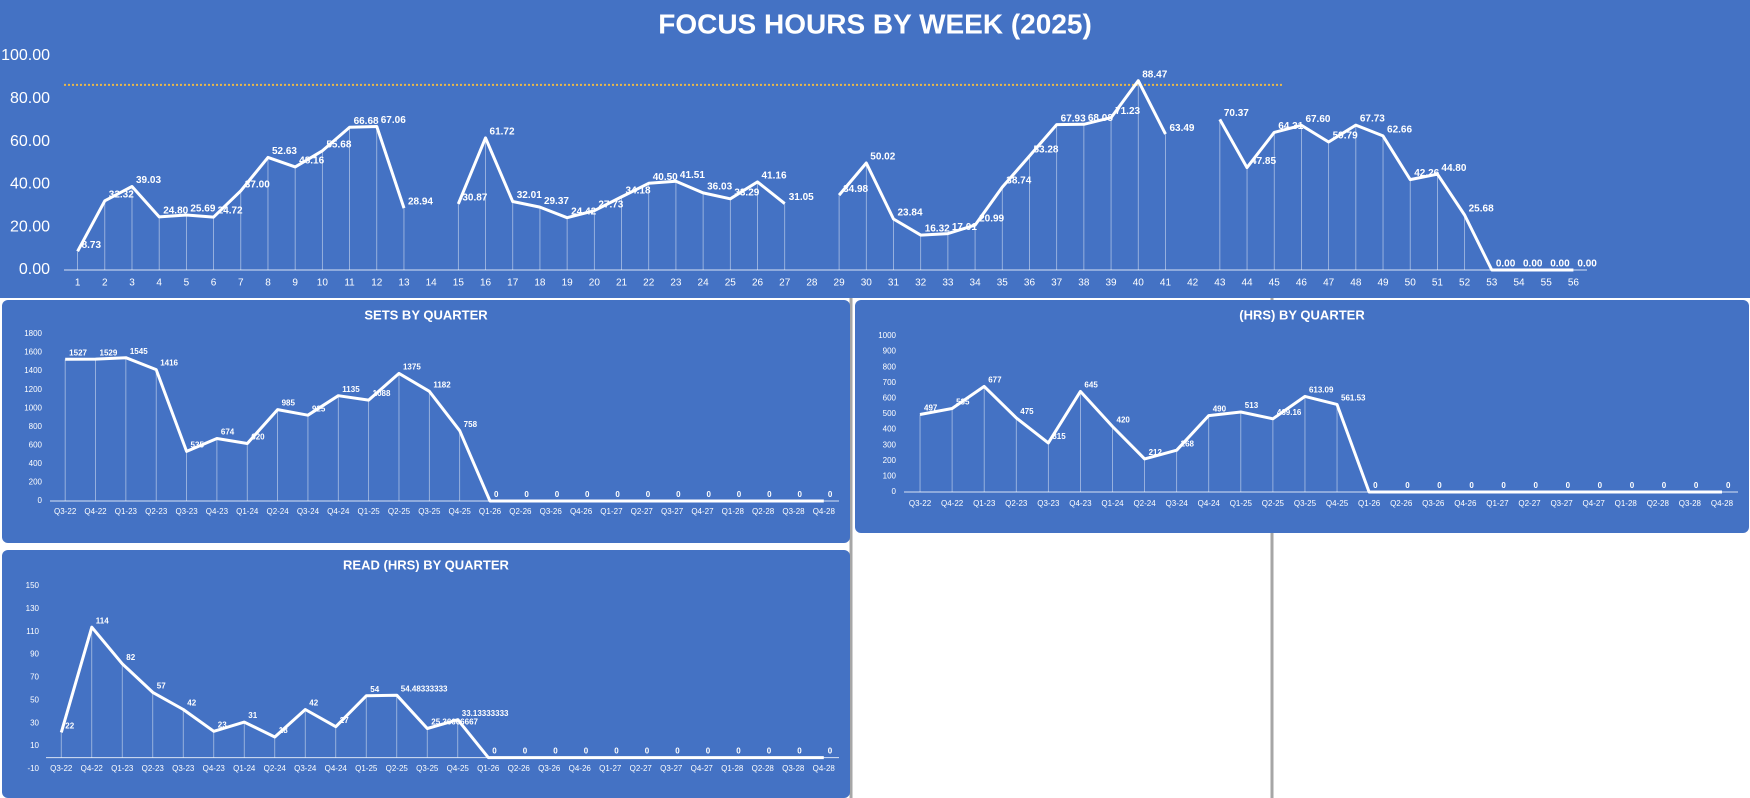  Describe the element at coordinates (30, 98) in the screenshot. I see `y-tick-label: 80.00` at that location.